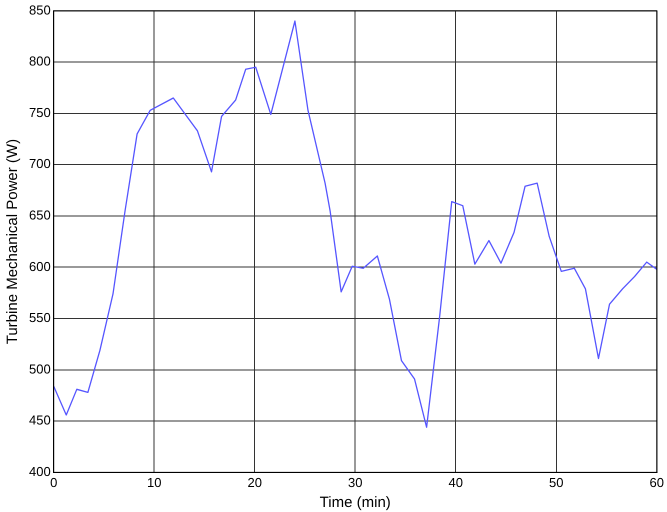 This screenshot has width=667, height=512. What do you see at coordinates (254, 482) in the screenshot?
I see `x-tick-label: 20` at bounding box center [254, 482].